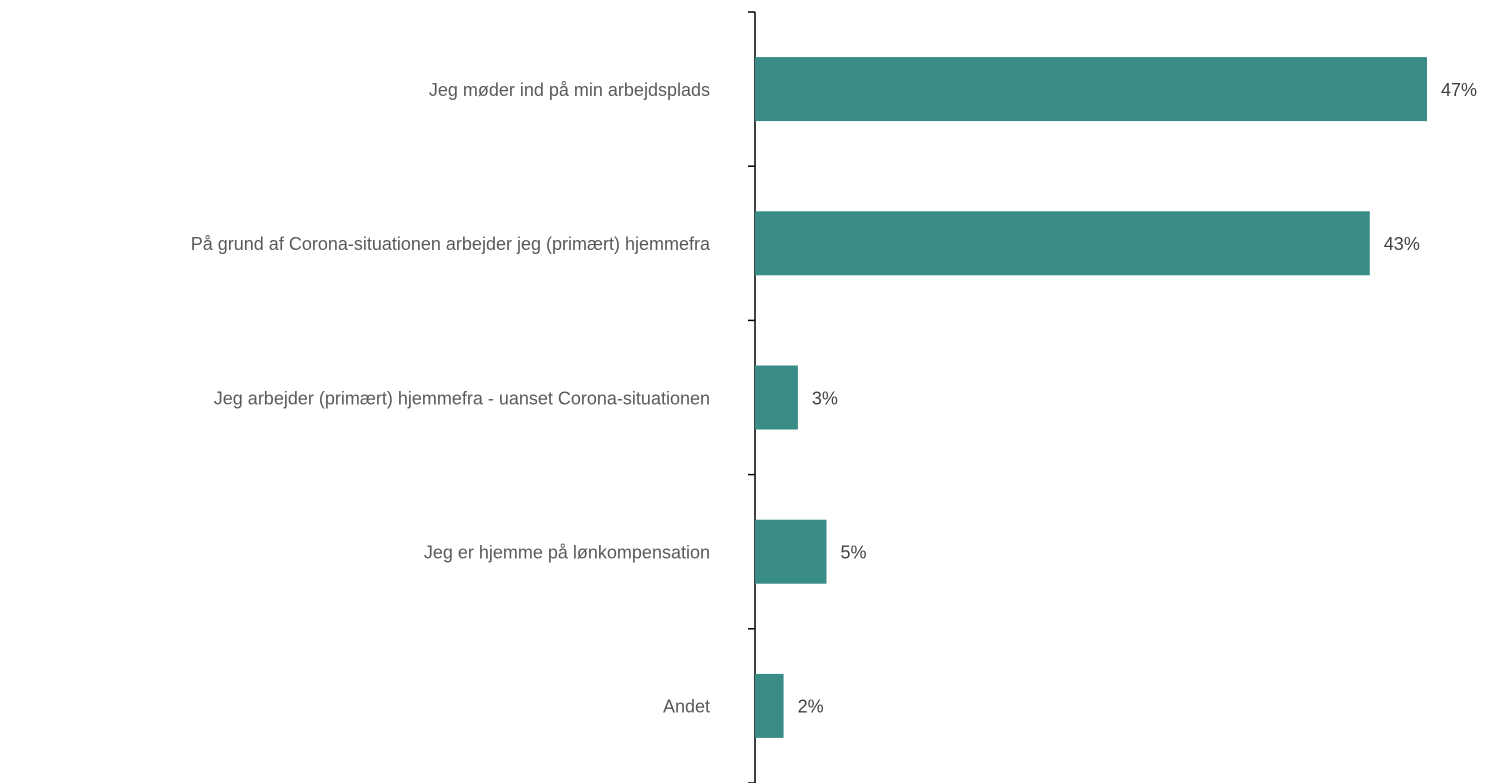 The width and height of the screenshot is (1493, 783). Describe the element at coordinates (1459, 90) in the screenshot. I see `value-label: 47%` at that location.